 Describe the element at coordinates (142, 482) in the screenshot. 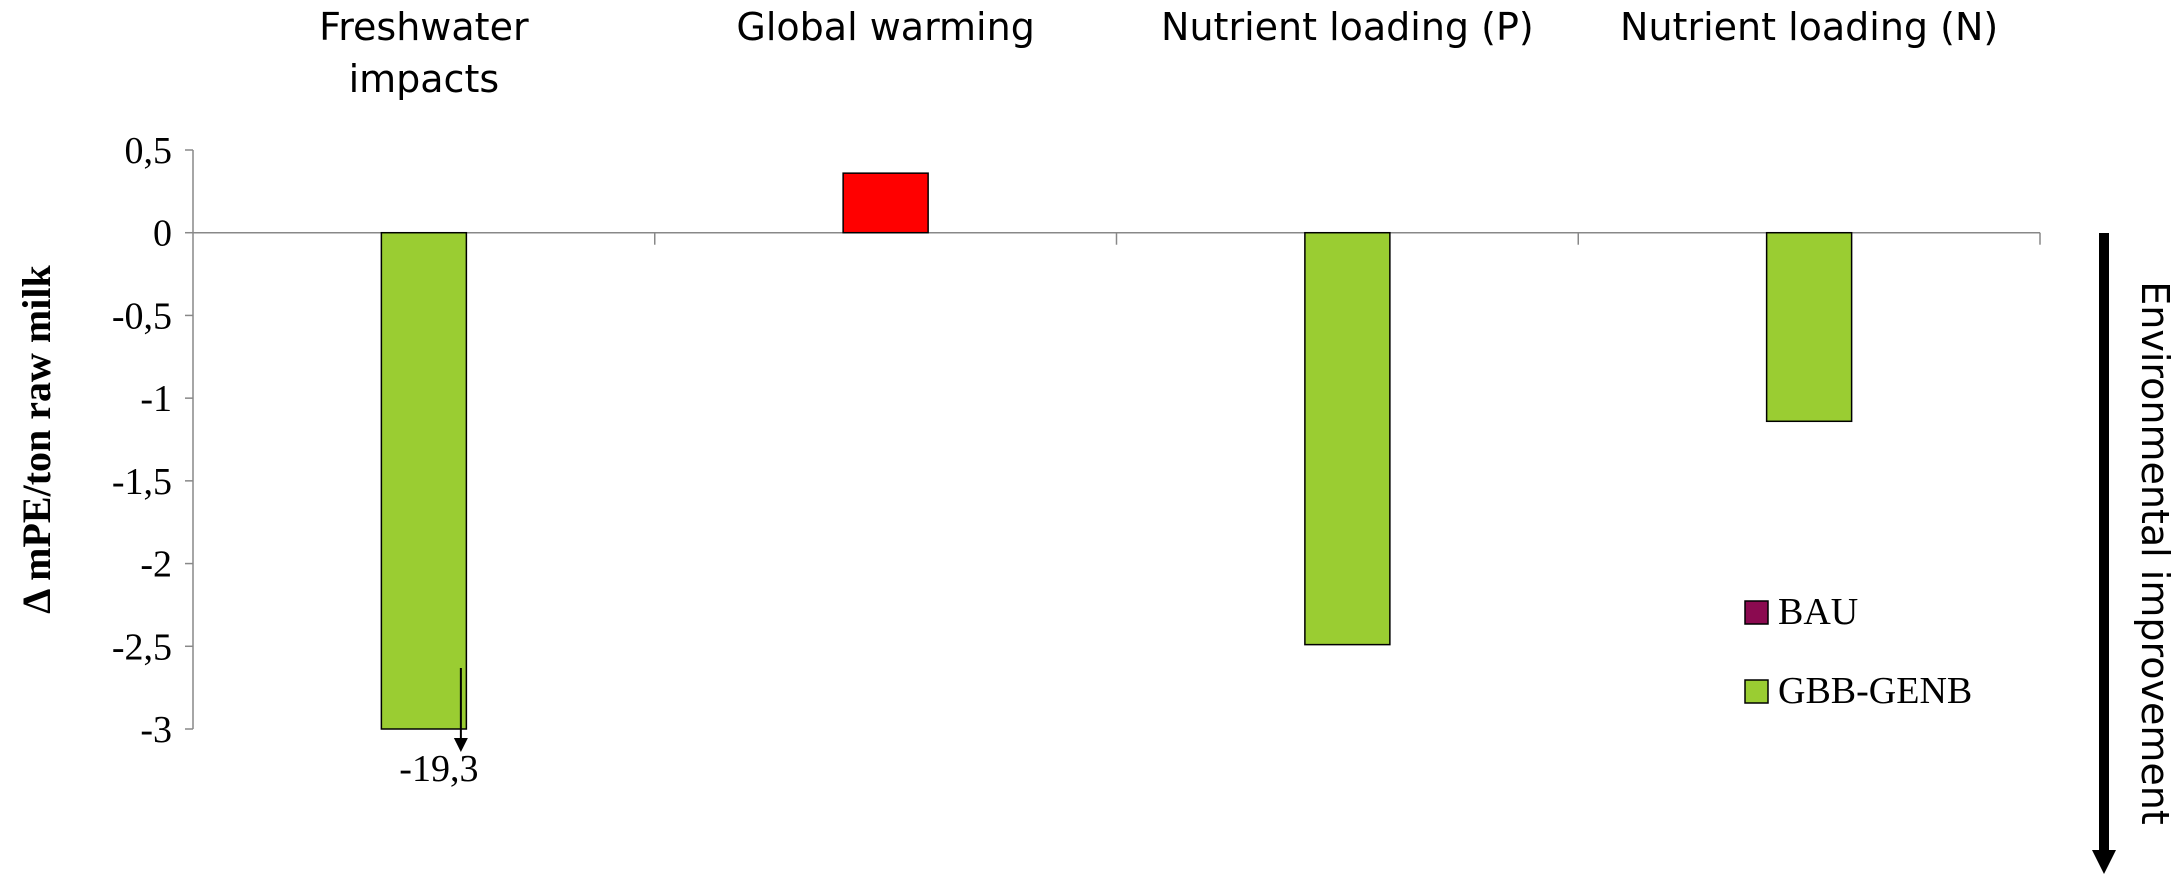

I see `y-tick-label: -1,5` at that location.